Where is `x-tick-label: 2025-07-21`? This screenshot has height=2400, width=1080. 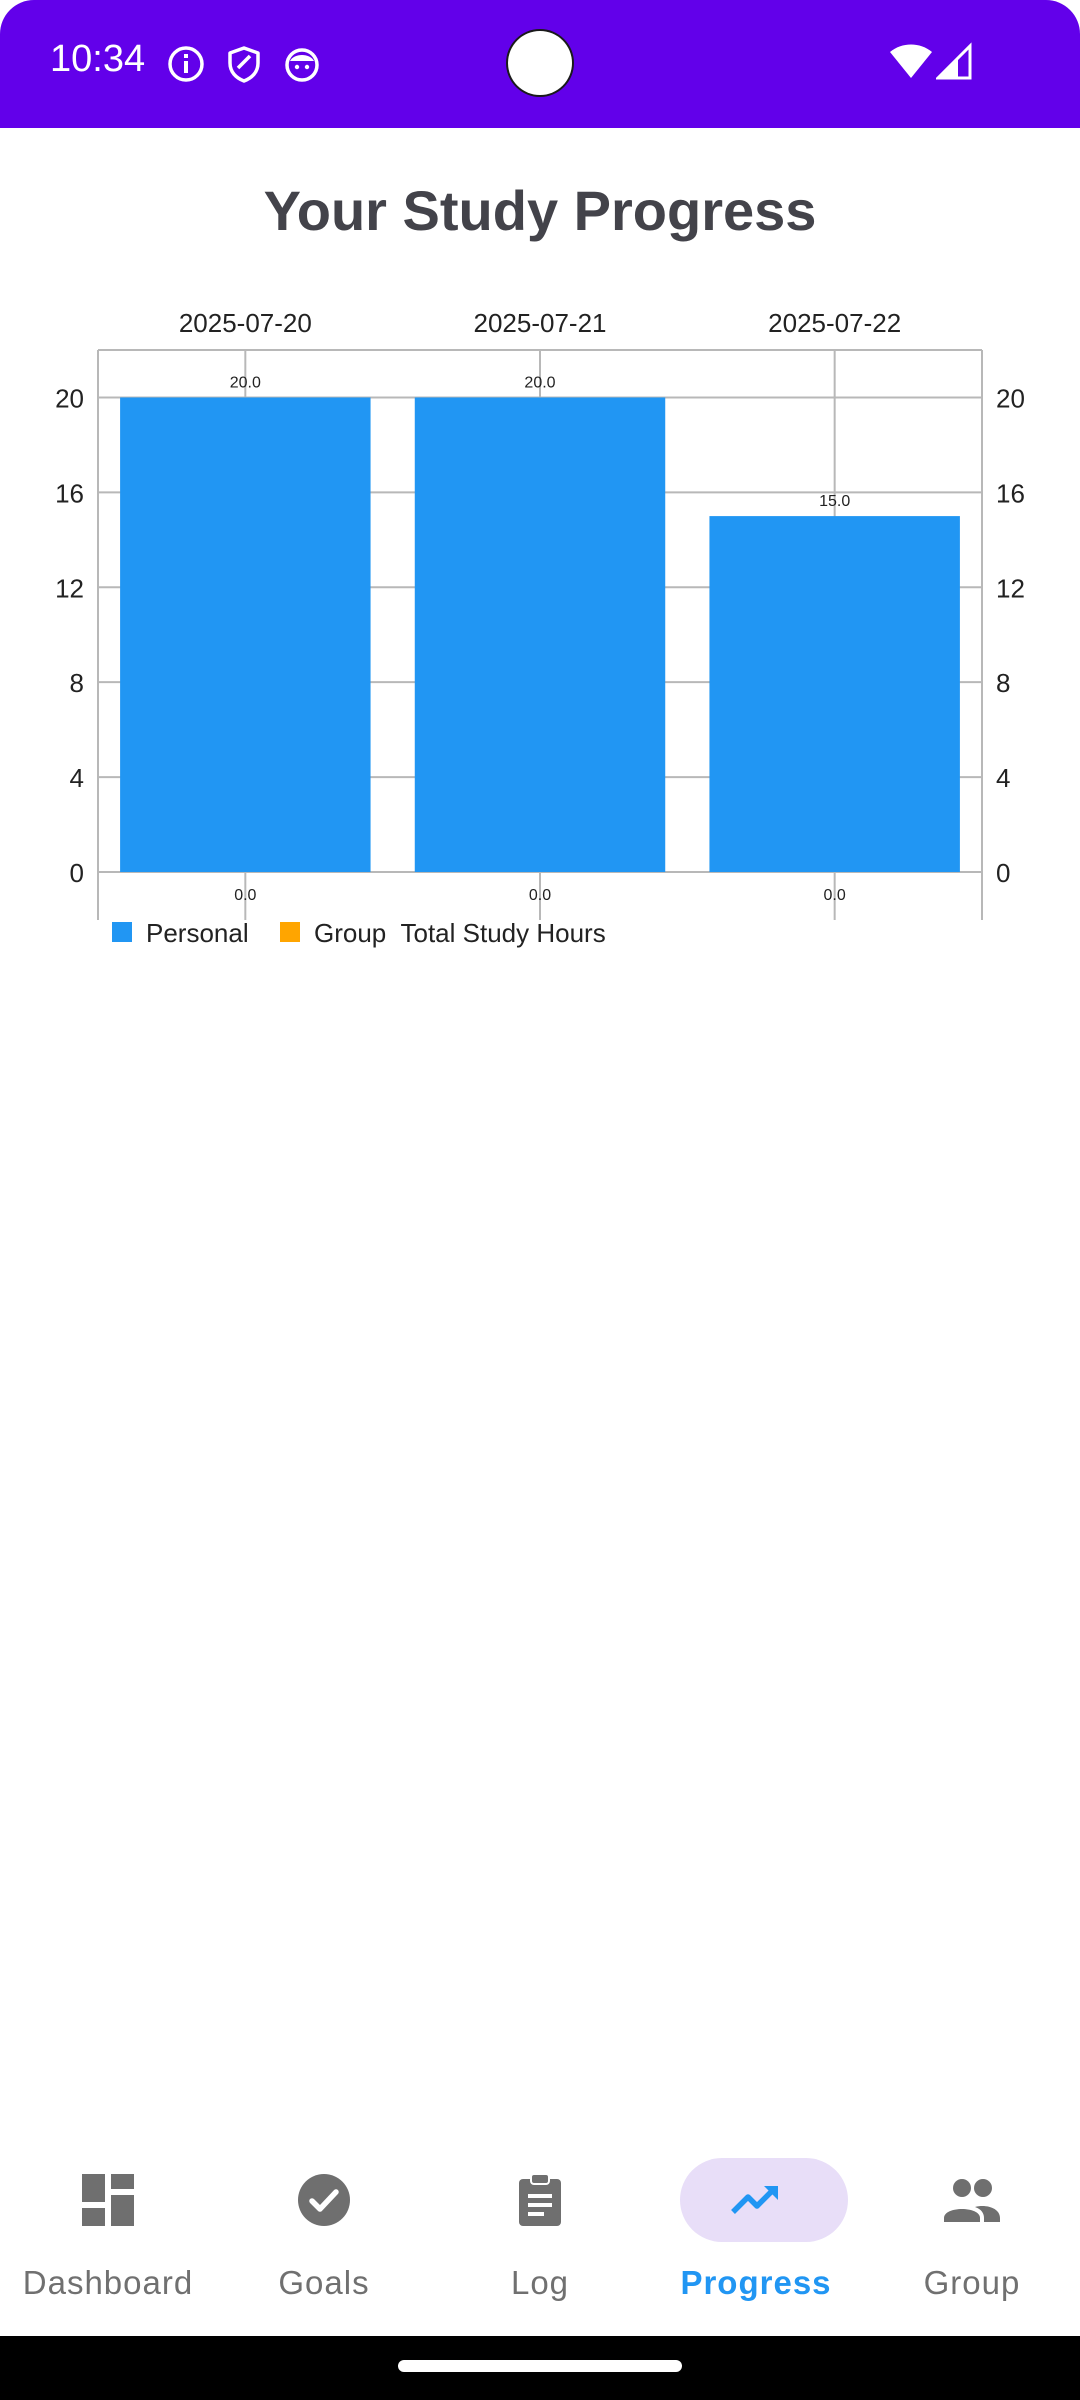 x-tick-label: 2025-07-21 is located at coordinates (540, 323).